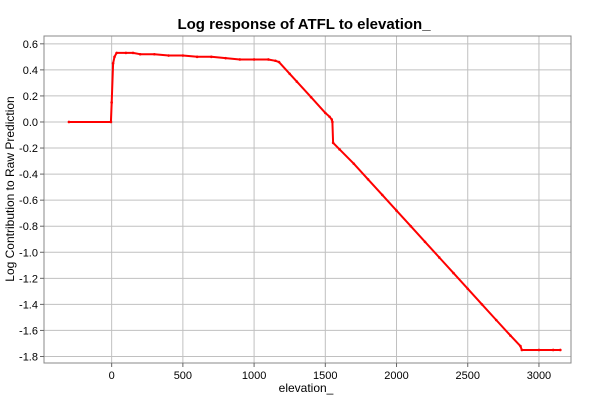  Describe the element at coordinates (396, 376) in the screenshot. I see `x-tick-label: 2000` at that location.